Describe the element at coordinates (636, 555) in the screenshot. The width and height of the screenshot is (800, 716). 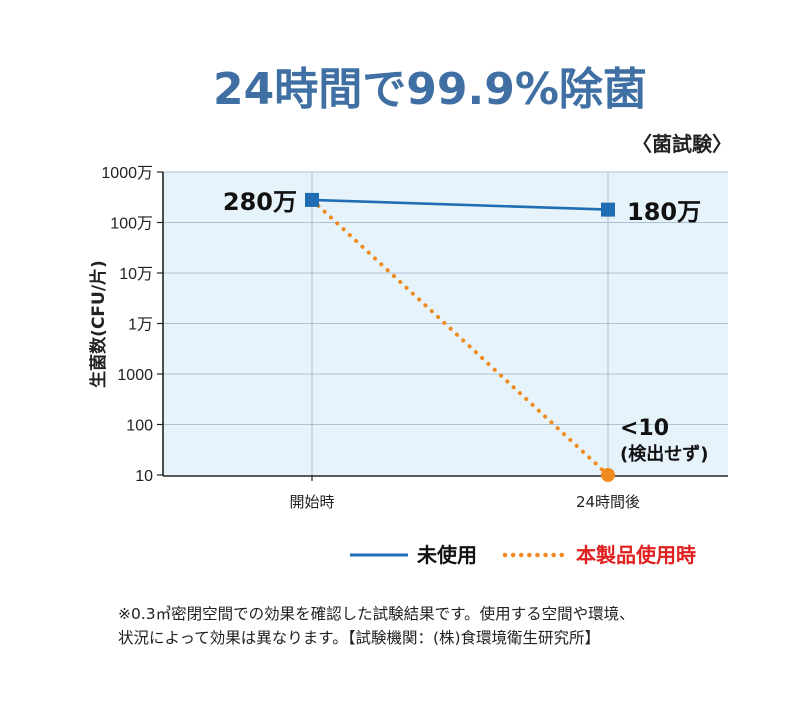
I see `legend-label-product: 本製品使用時` at that location.